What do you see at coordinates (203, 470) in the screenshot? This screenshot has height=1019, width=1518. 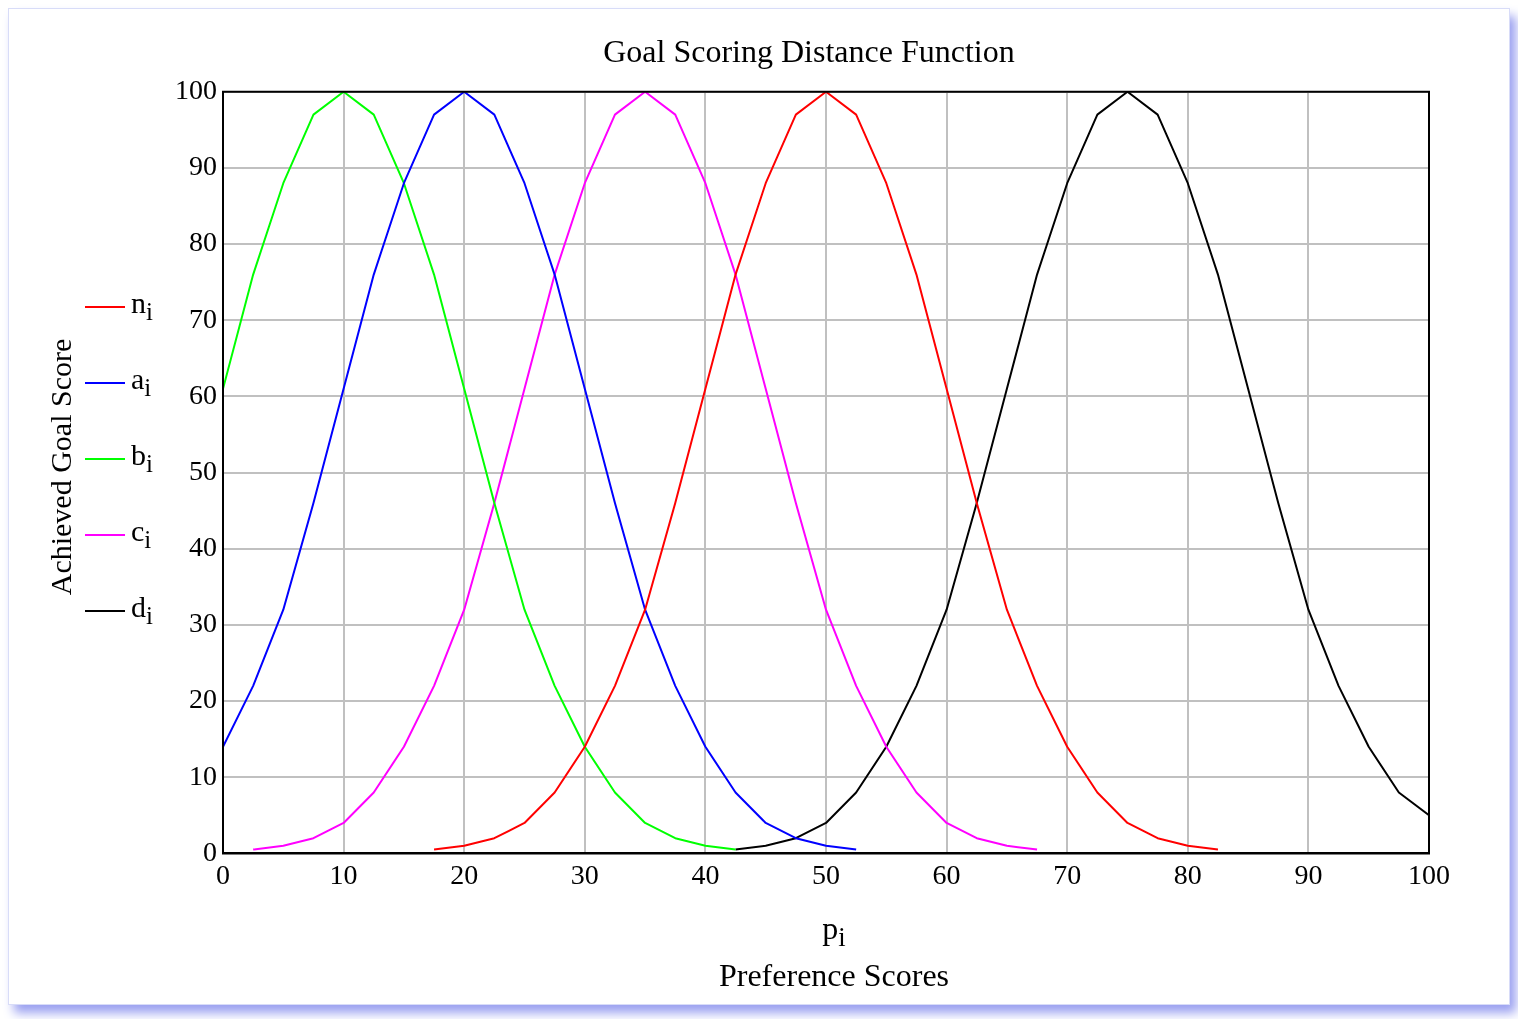 I see `y-tick-label: 50` at bounding box center [203, 470].